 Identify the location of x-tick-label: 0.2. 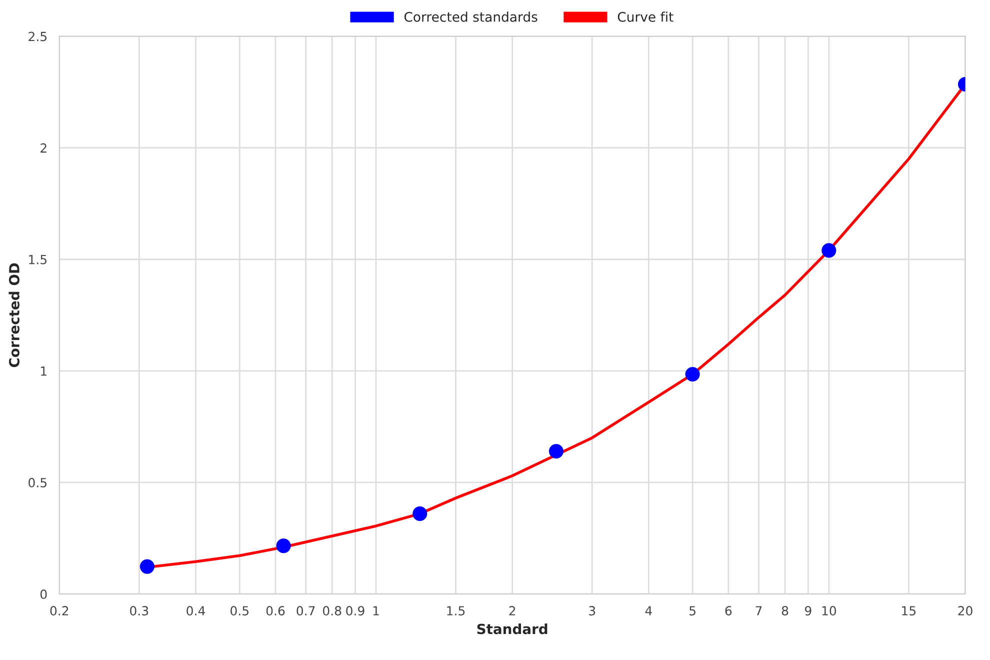
(59, 611).